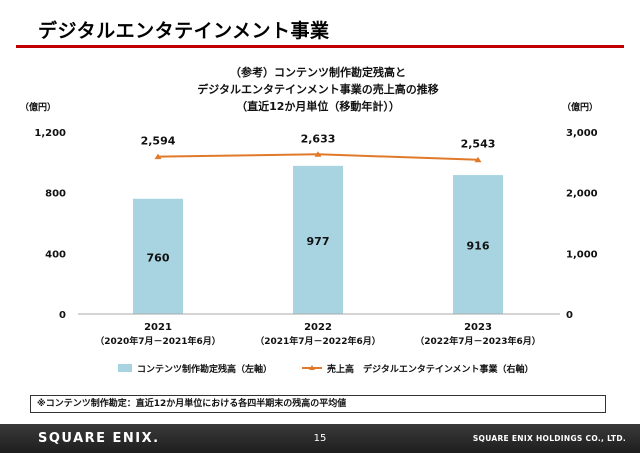 This screenshot has width=640, height=453. Describe the element at coordinates (430, 369) in the screenshot. I see `legend-line-label: 売上高 デジタルエンタテインメント事業（右軸）` at that location.